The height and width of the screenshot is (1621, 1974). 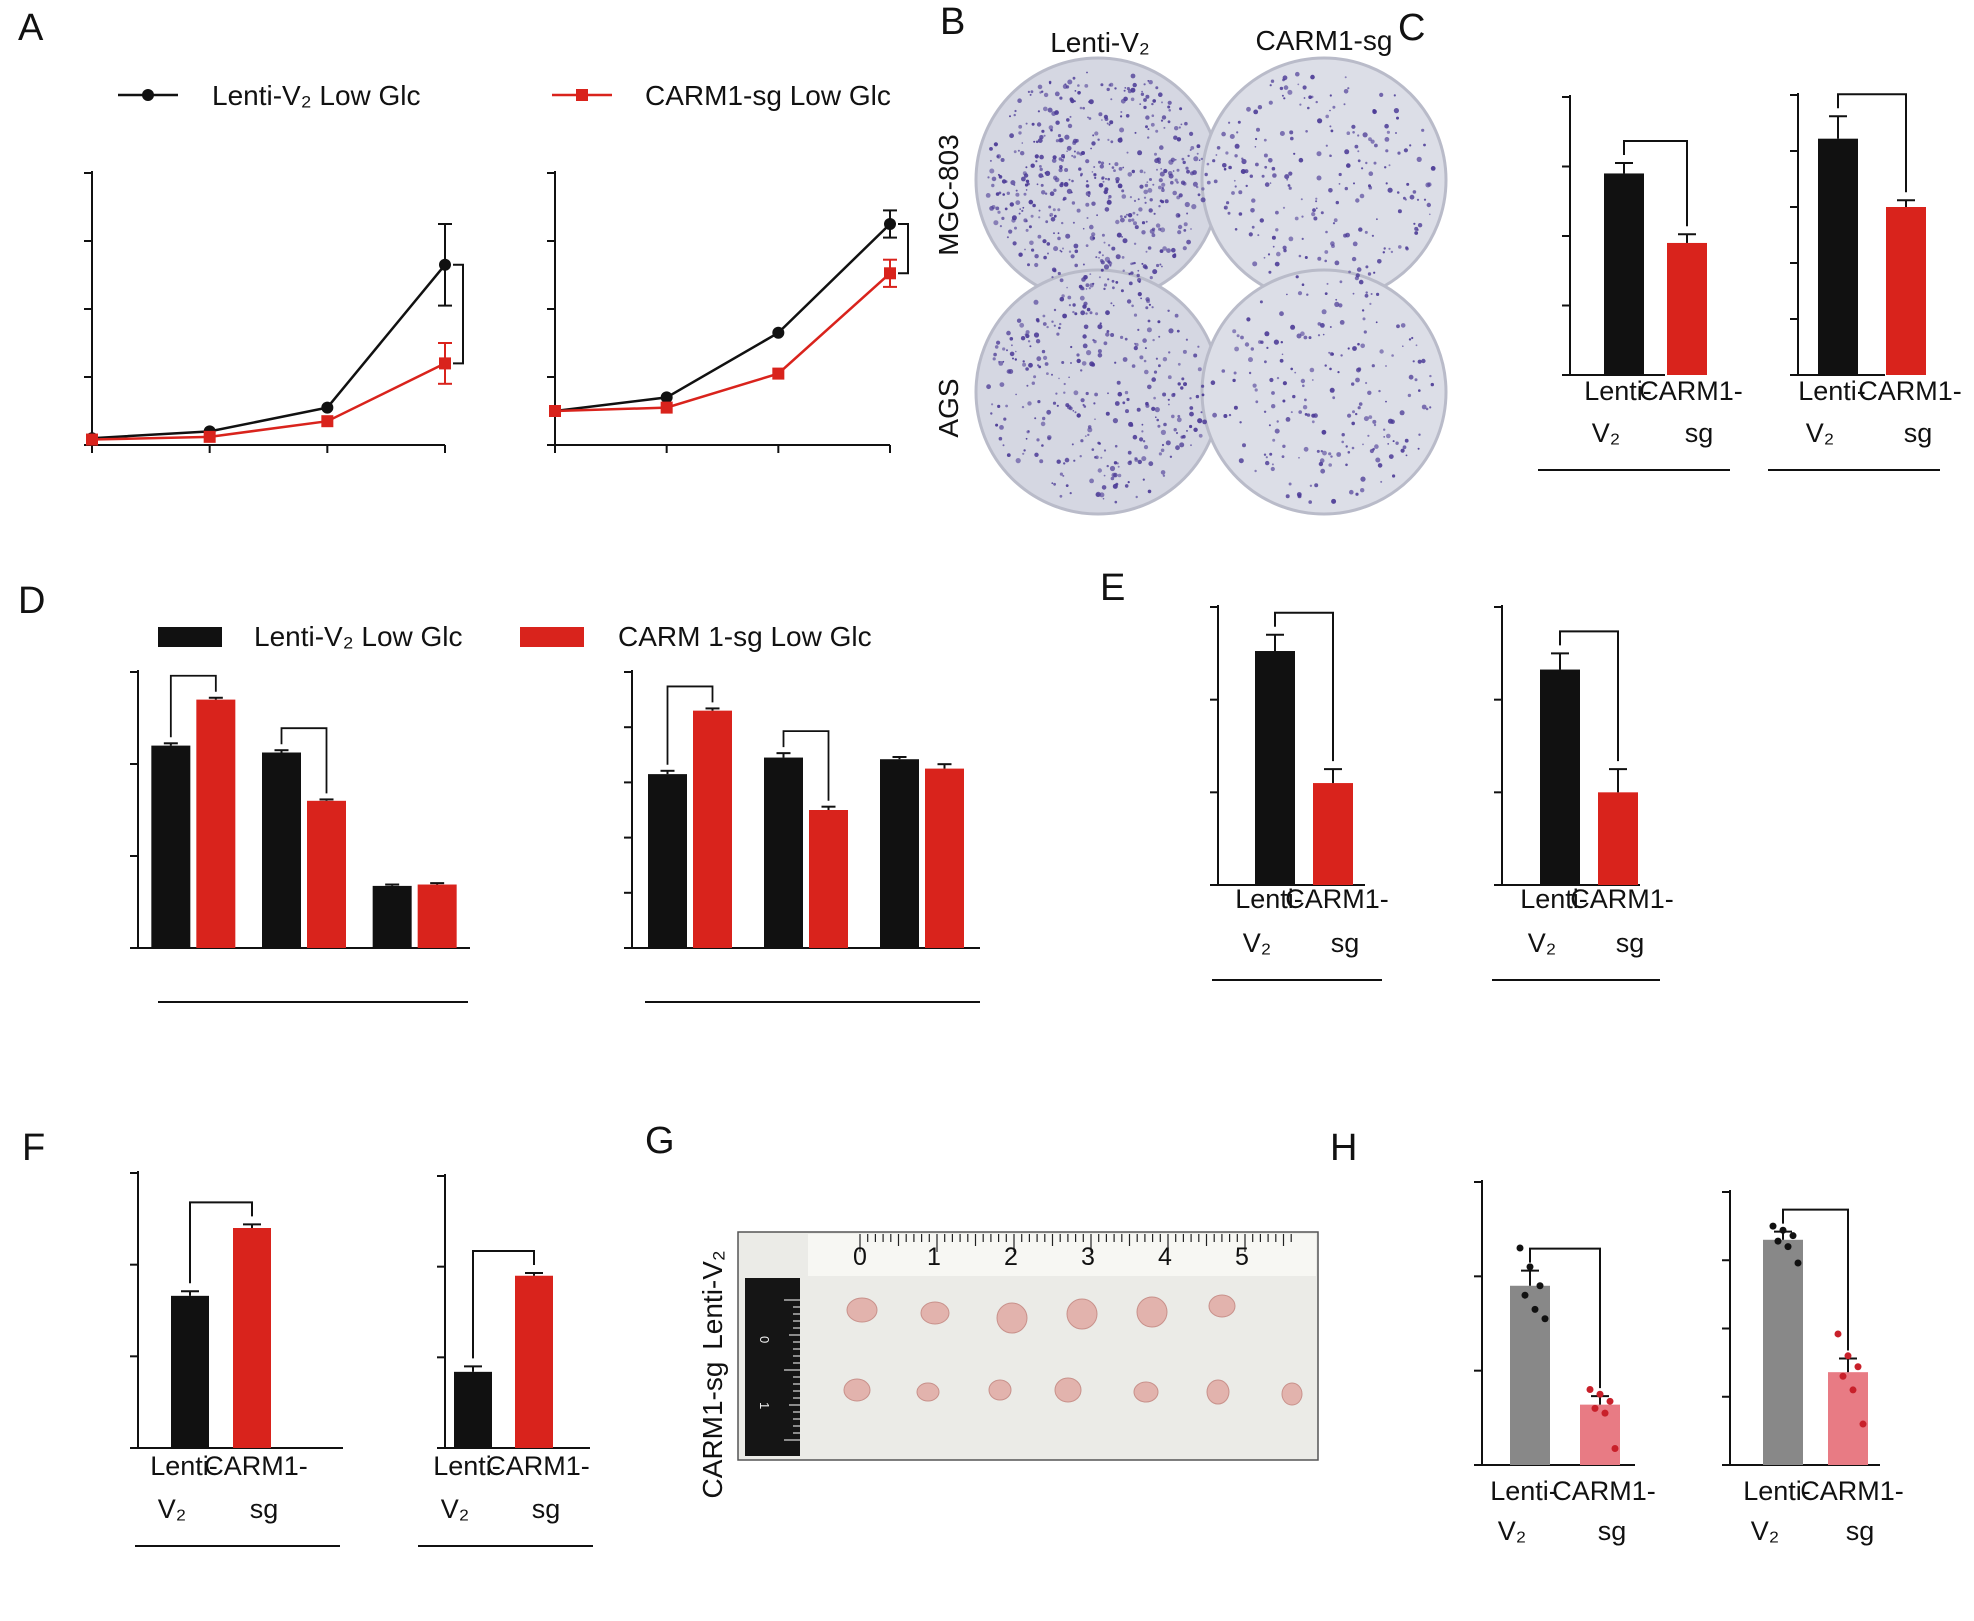 What do you see at coordinates (358, 636) in the screenshot?
I see `legend-d-item-1: Lenti-V₂ Low Glc` at bounding box center [358, 636].